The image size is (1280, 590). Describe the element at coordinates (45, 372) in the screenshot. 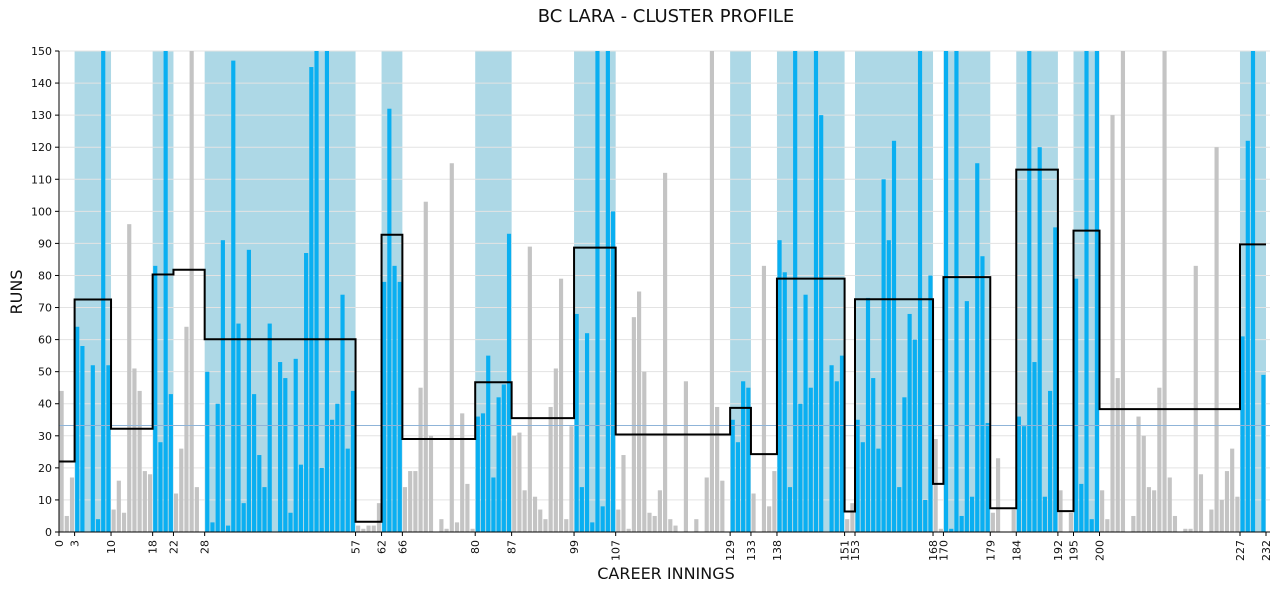

I see `y-tick-label: 50` at that location.